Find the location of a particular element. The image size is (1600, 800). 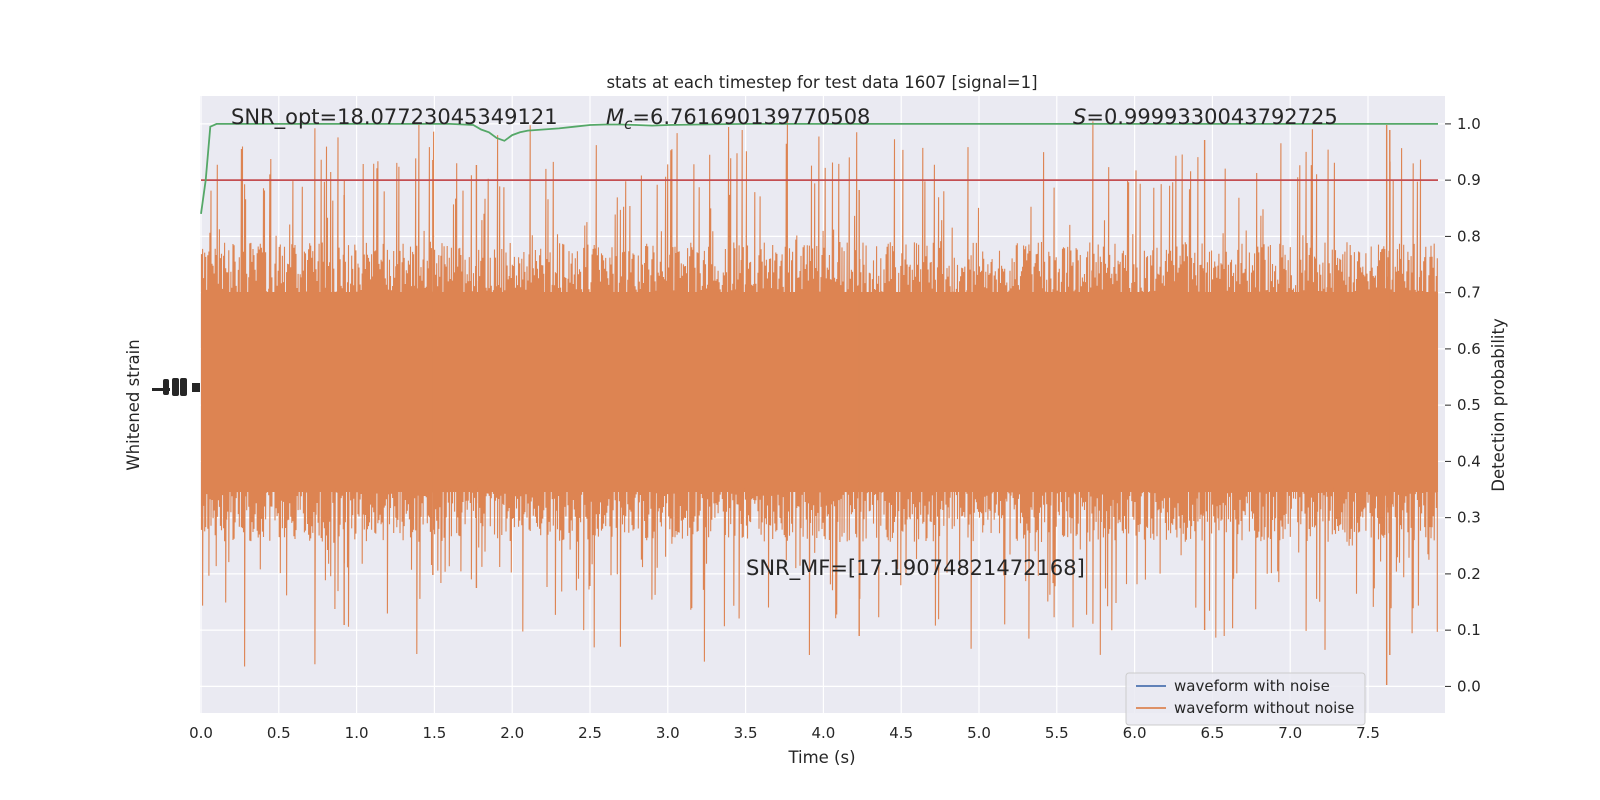

y-tick-label: 0.3 is located at coordinates (1469, 518).